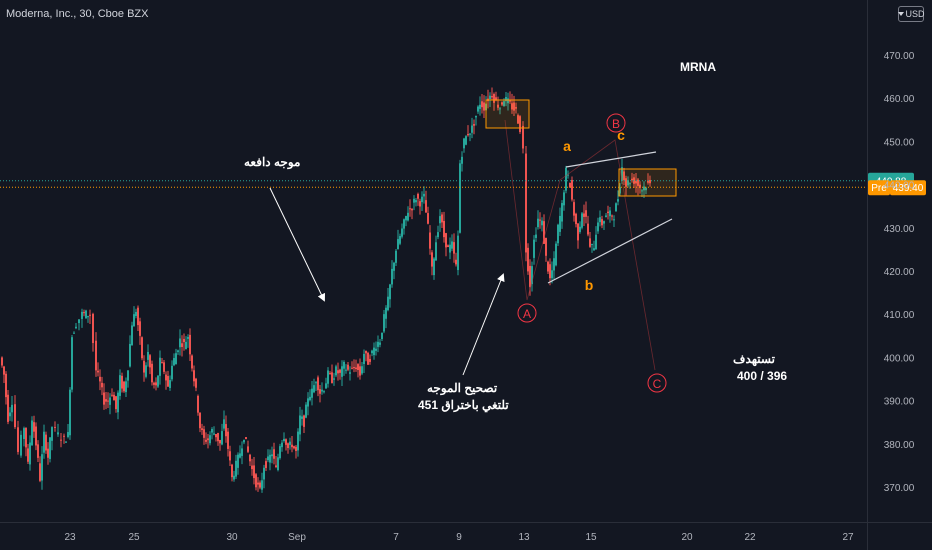 The image size is (932, 550). I want to click on pre-market-price-badge, so click(908, 188).